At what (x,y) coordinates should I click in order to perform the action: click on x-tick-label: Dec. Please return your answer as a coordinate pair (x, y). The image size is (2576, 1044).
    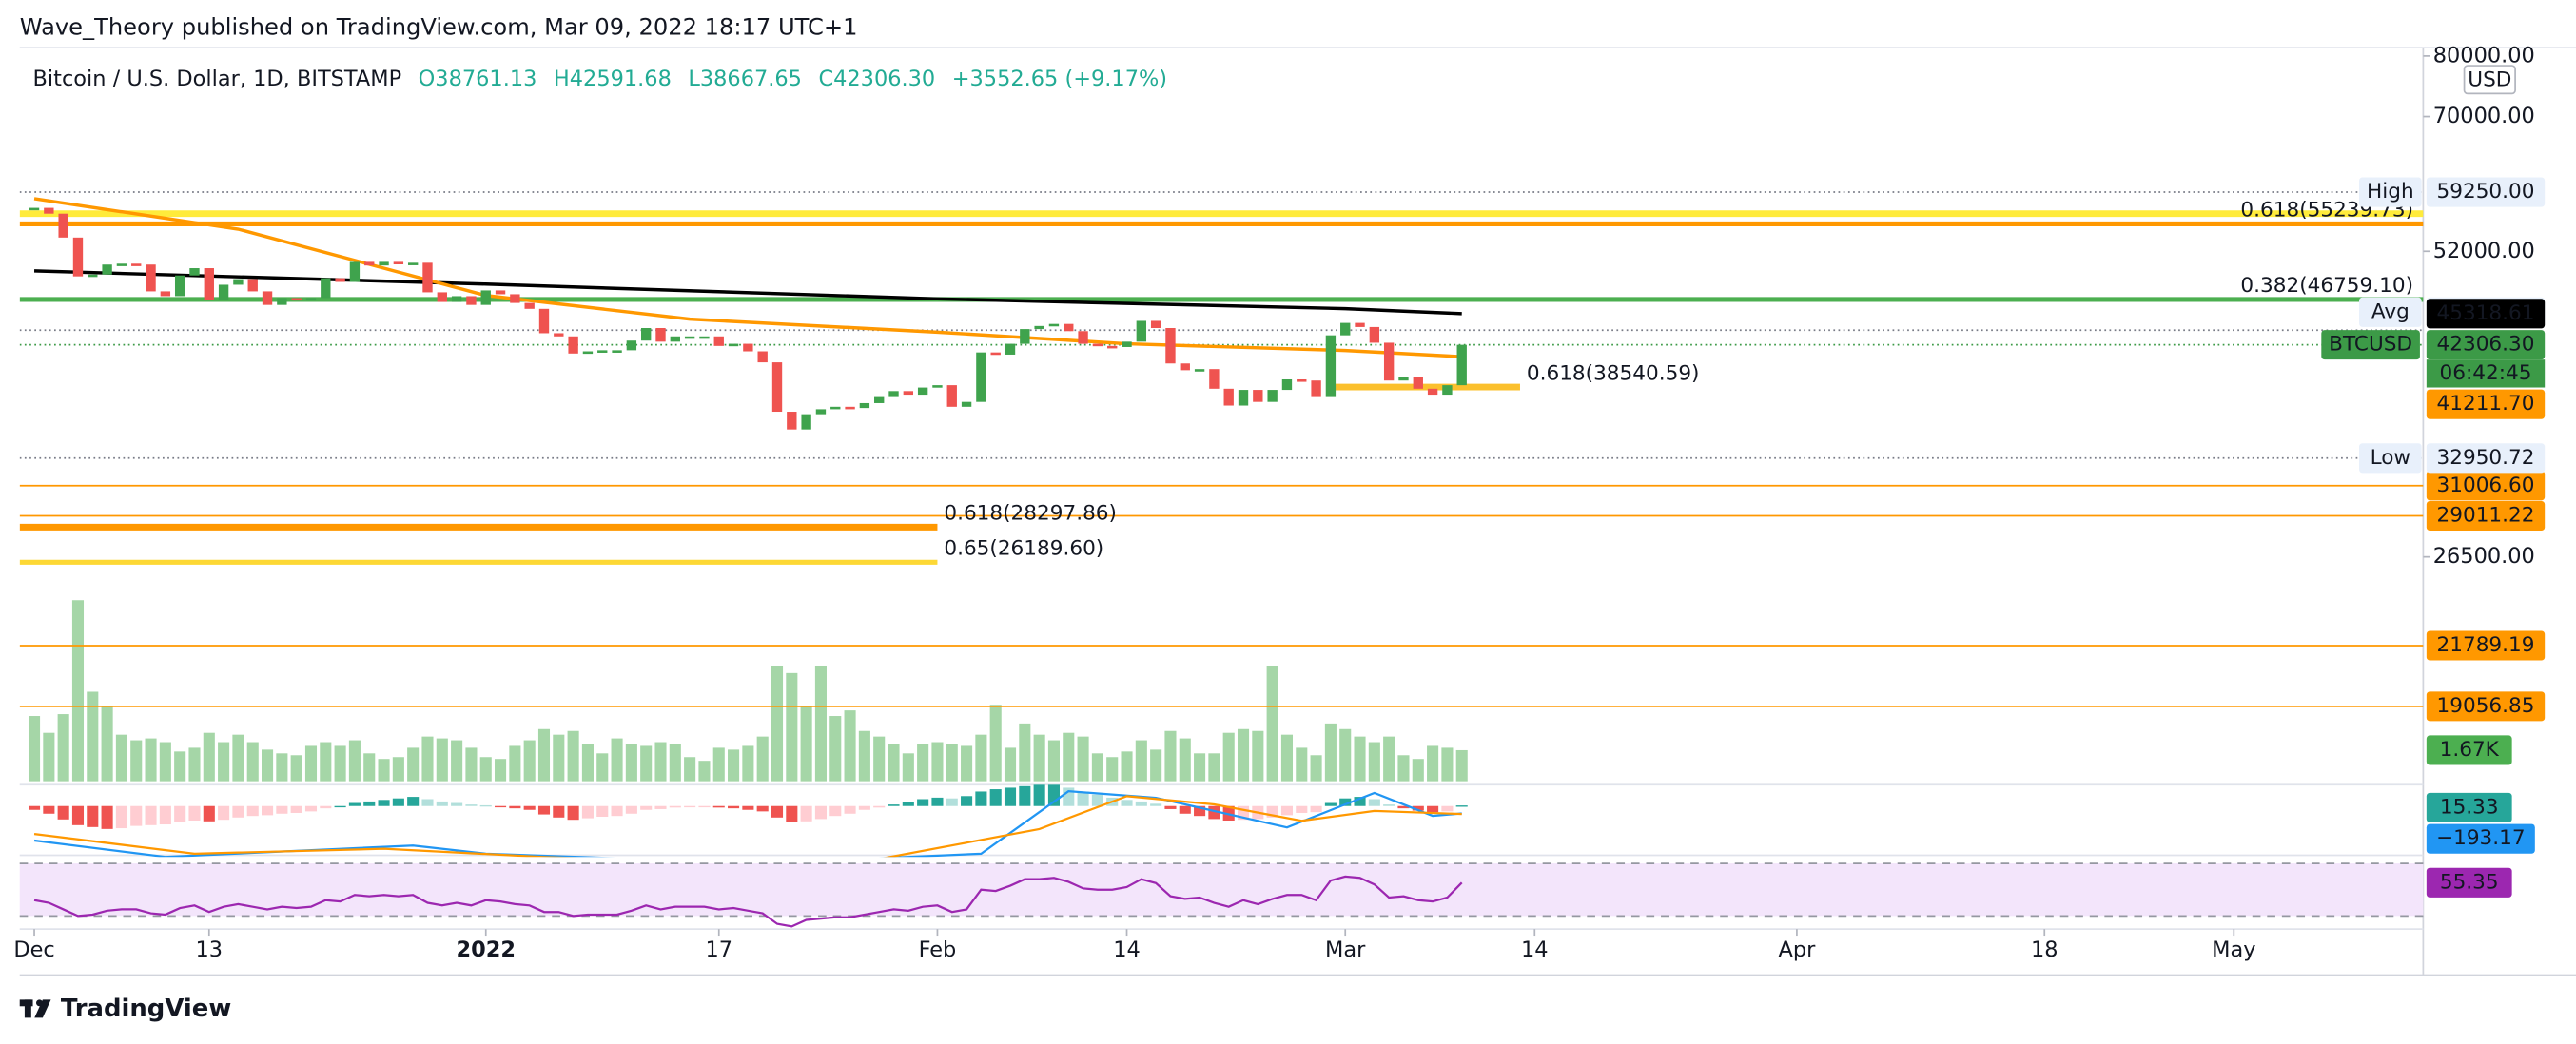
    Looking at the image, I should click on (33, 950).